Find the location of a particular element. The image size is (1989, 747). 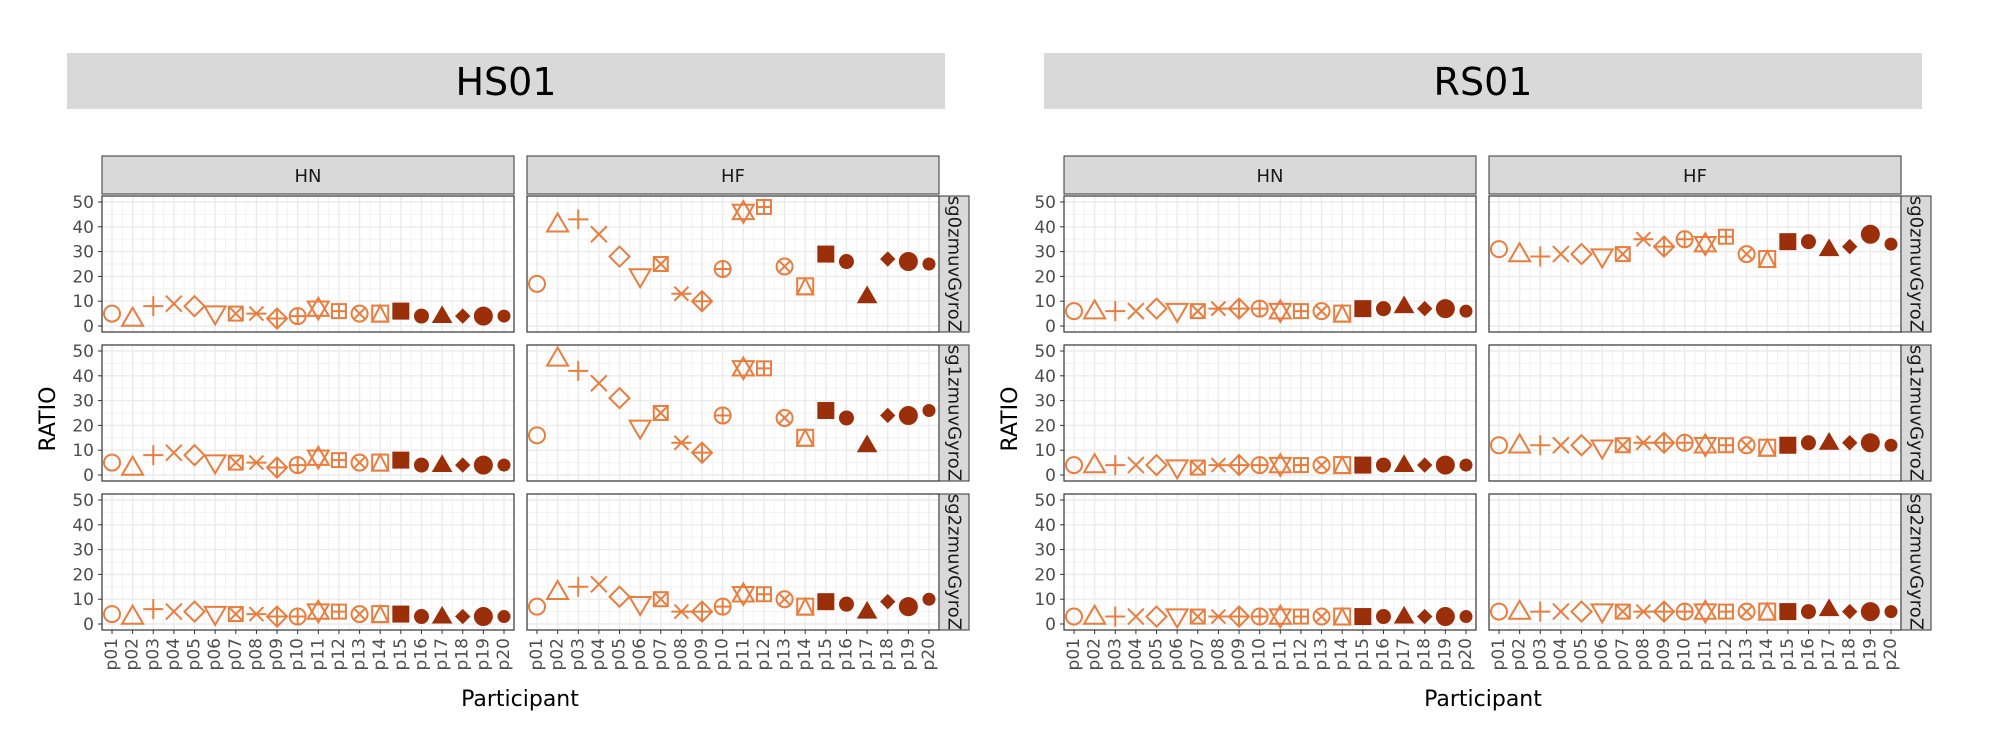

panel-hs01-hf-sg1zmuvgyroz is located at coordinates (733, 413).